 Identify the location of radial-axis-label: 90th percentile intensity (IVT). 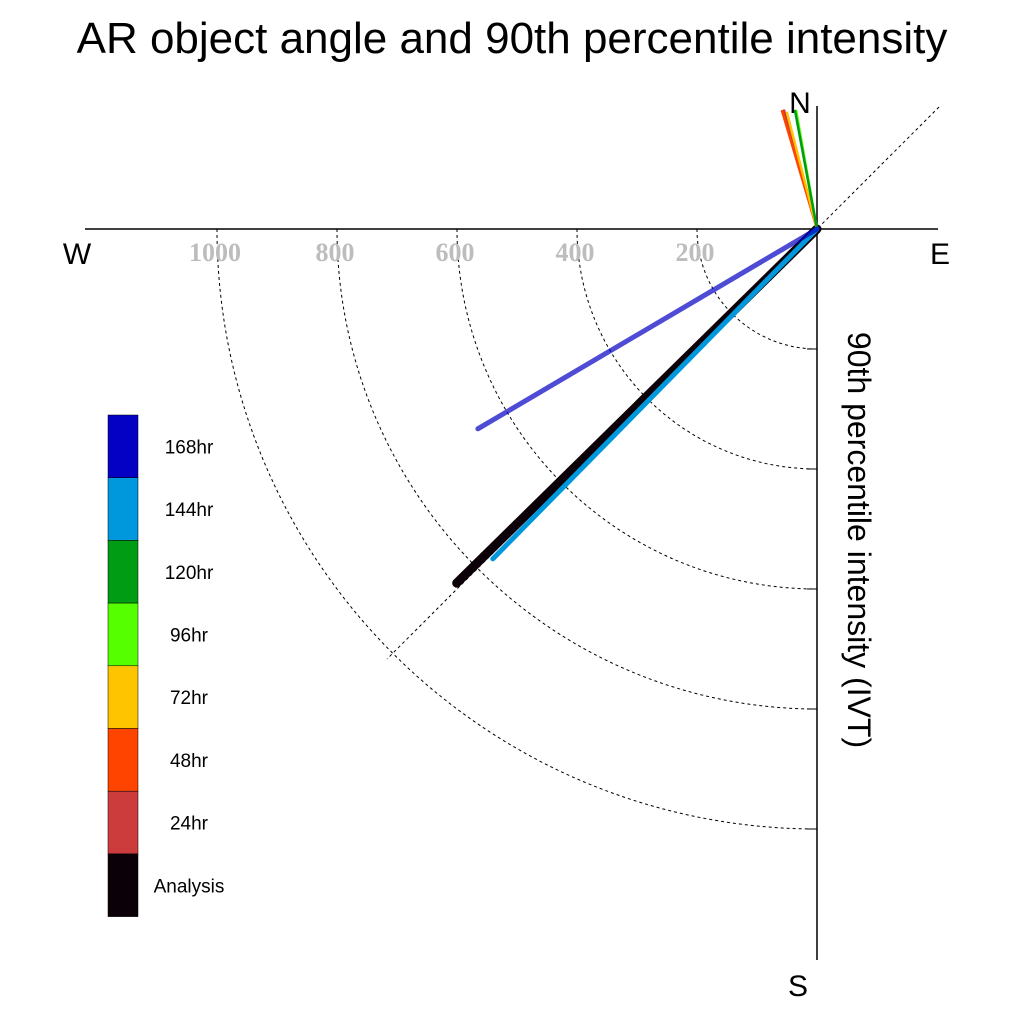
(859, 540).